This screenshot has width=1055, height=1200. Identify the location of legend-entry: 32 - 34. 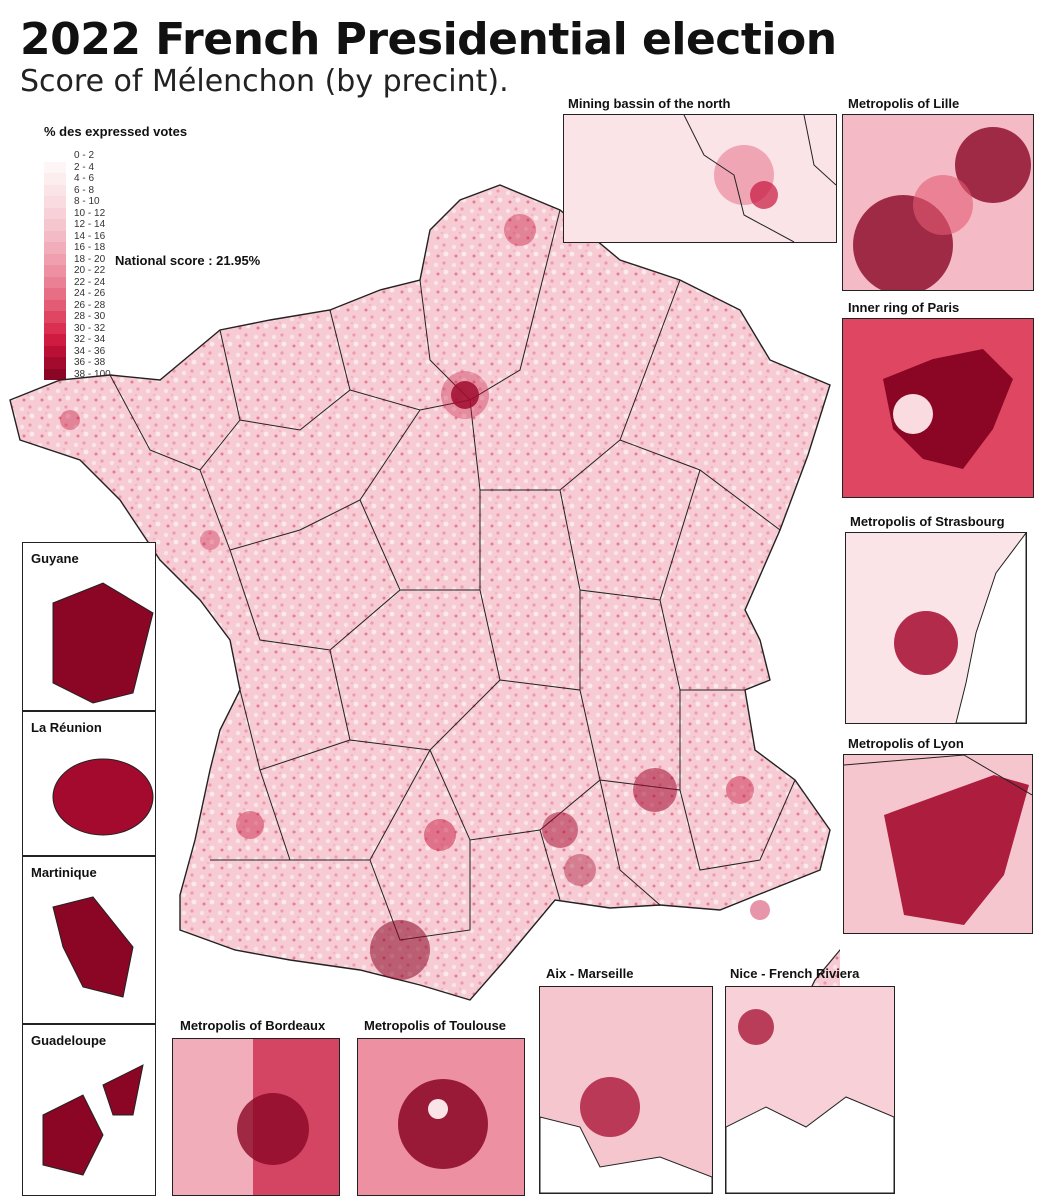
(99, 340).